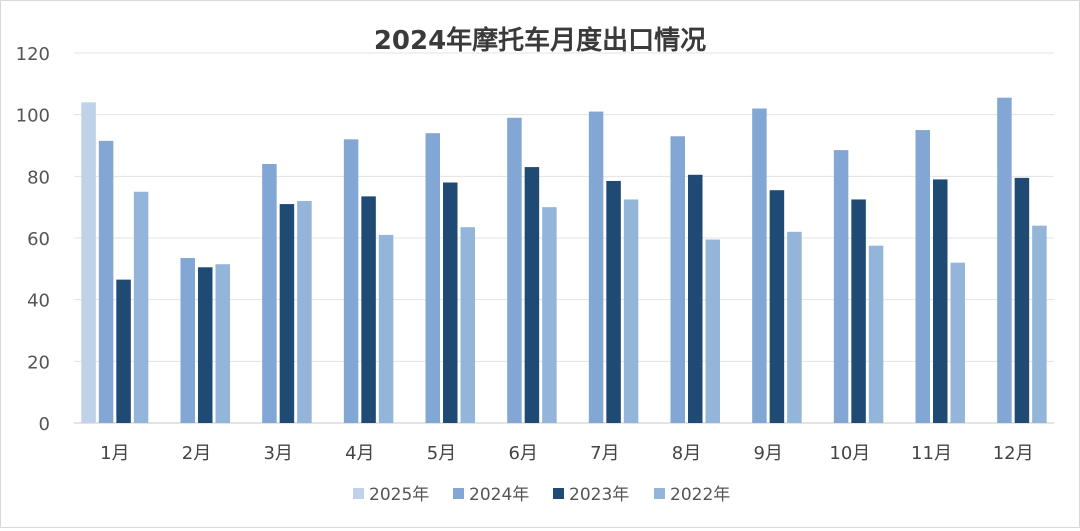 The image size is (1080, 531). What do you see at coordinates (499, 495) in the screenshot?
I see `legend-label: 2024年` at bounding box center [499, 495].